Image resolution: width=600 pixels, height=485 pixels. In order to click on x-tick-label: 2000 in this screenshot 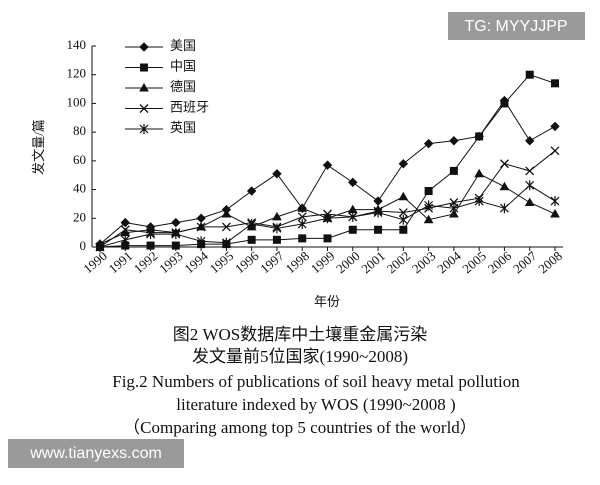, I will do `click(348, 262)`.